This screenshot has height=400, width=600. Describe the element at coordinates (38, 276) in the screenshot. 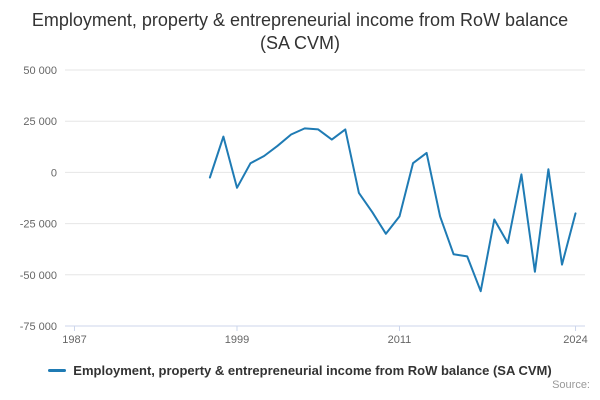

I see `y-axis-tick-label: -50 000` at that location.